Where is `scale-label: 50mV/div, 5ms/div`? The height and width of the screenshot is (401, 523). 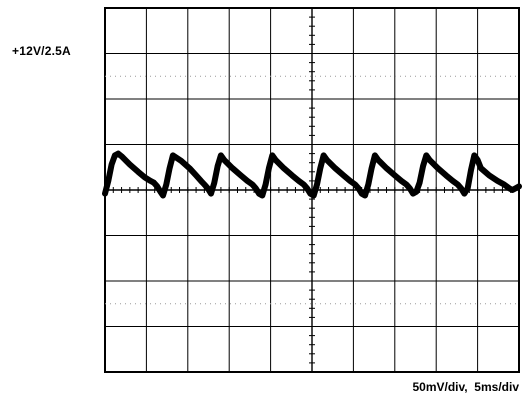 scale-label: 50mV/div, 5ms/div is located at coordinates (466, 387).